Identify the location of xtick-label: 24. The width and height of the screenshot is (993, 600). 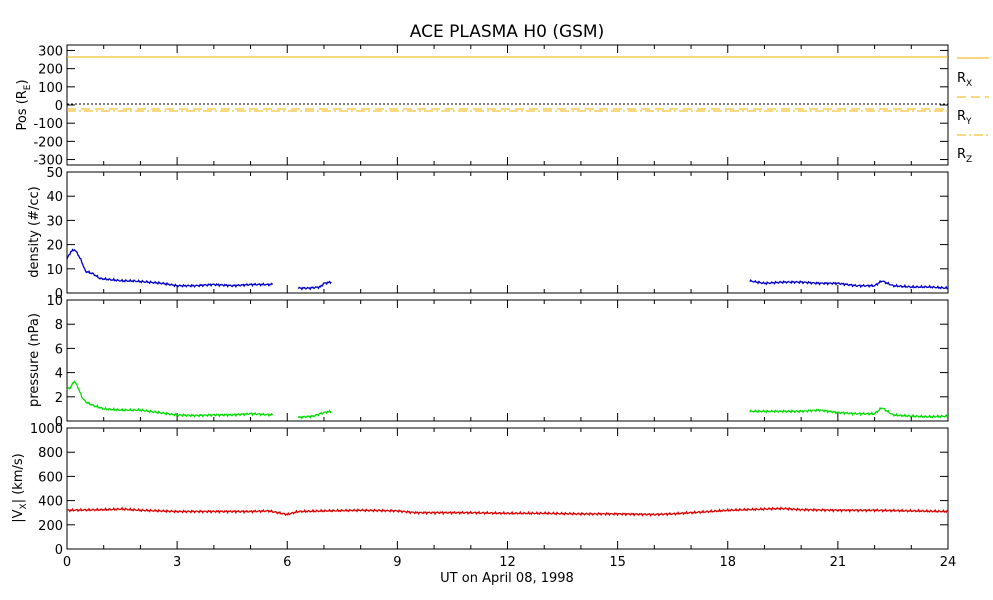
(948, 562).